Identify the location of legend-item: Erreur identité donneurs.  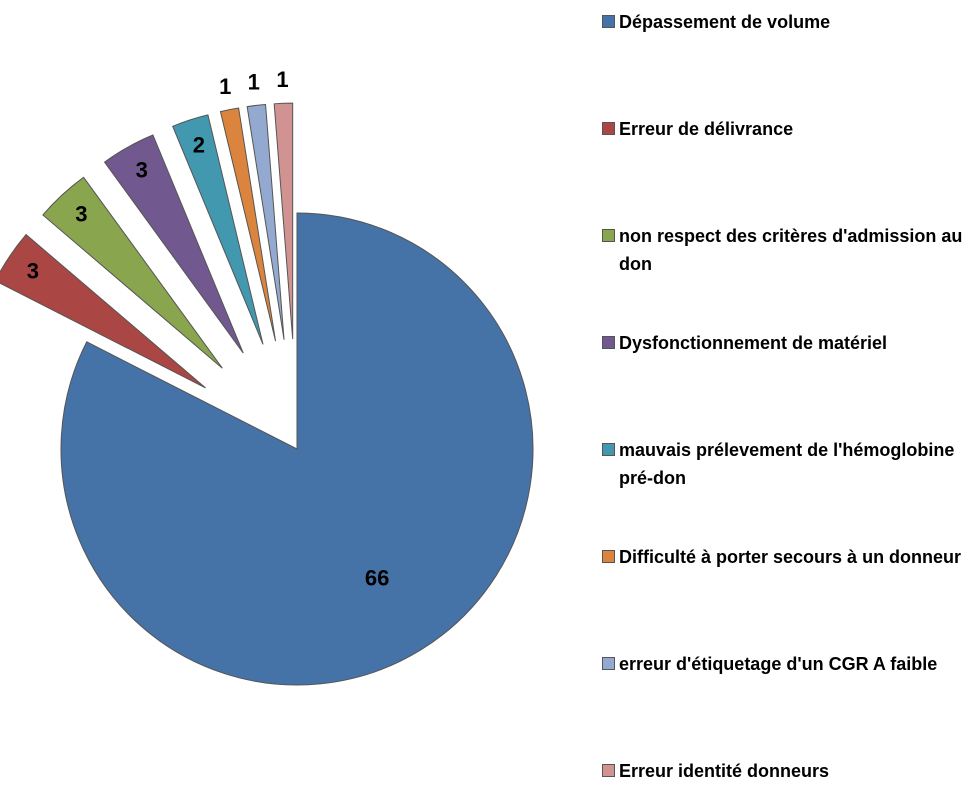
(787, 771).